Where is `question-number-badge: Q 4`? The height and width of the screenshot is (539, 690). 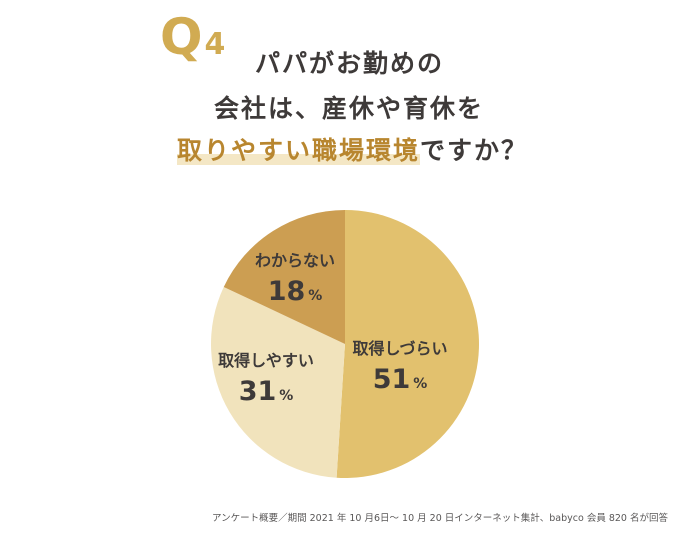 question-number-badge: Q 4 is located at coordinates (192, 37).